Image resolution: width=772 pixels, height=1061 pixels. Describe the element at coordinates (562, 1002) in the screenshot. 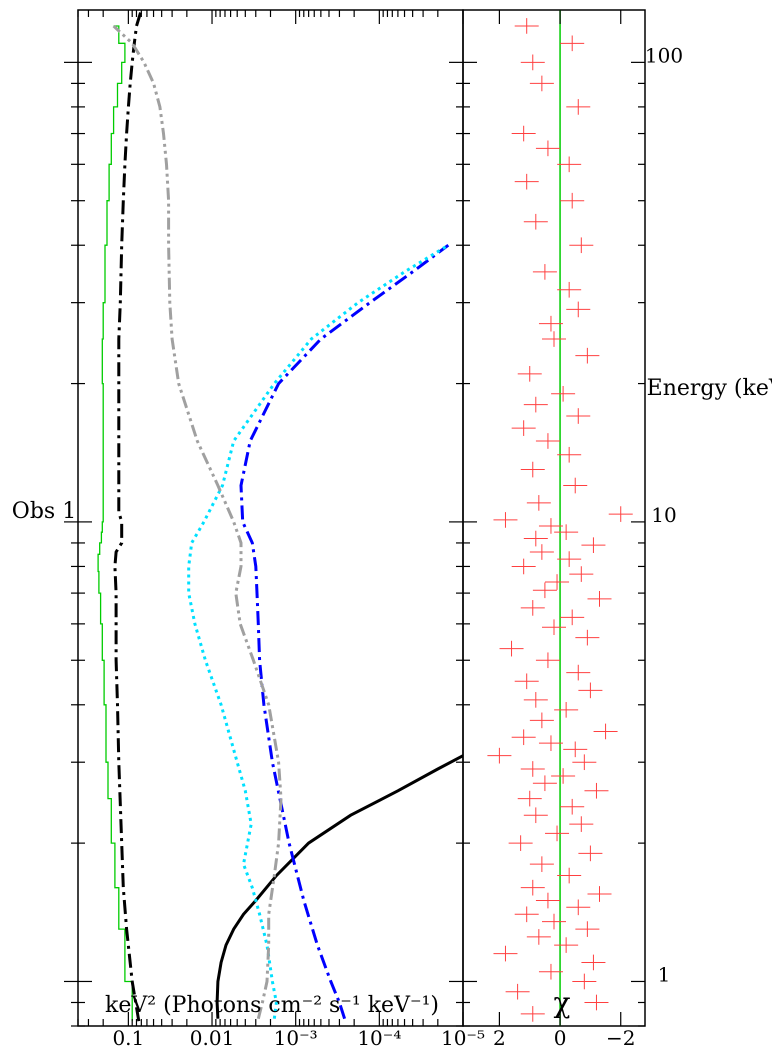

I see `y-axis-label-residual: χ` at that location.